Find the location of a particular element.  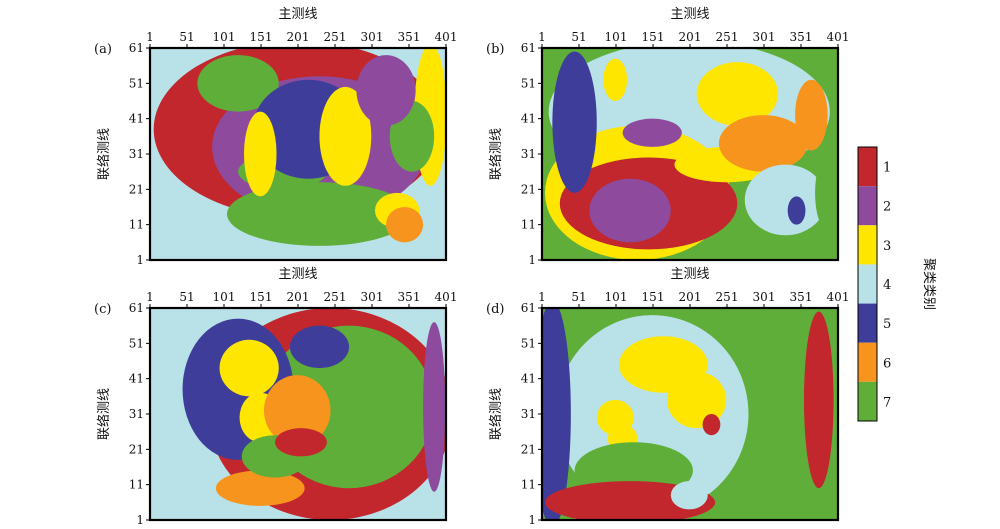

x-tick-label: 201 is located at coordinates (298, 297).